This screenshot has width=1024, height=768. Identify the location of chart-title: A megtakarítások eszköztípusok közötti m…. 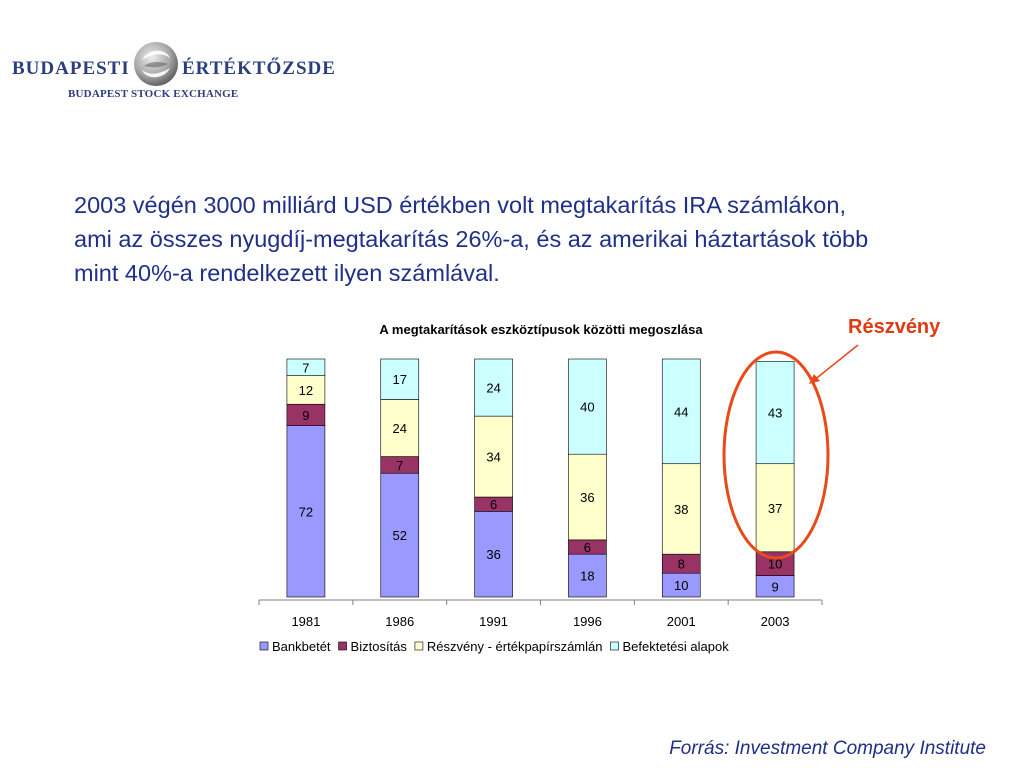
(541, 329).